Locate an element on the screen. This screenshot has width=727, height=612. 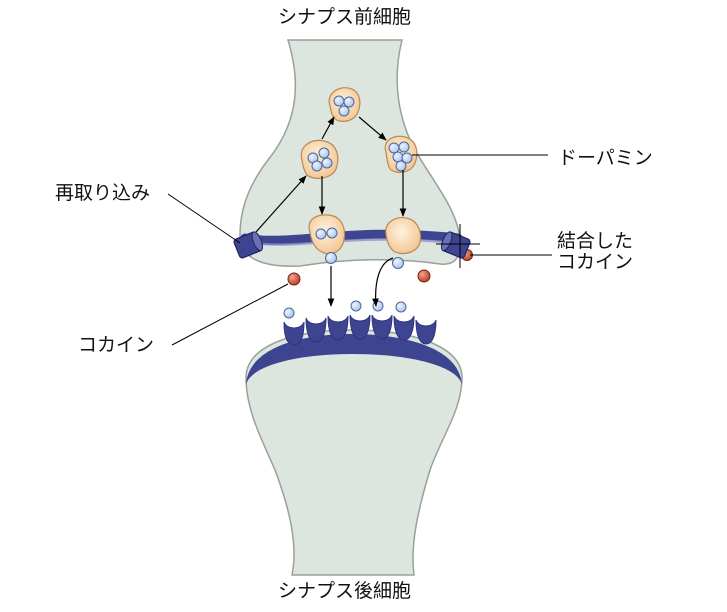
postsynaptic-terminal is located at coordinates (354, 452).